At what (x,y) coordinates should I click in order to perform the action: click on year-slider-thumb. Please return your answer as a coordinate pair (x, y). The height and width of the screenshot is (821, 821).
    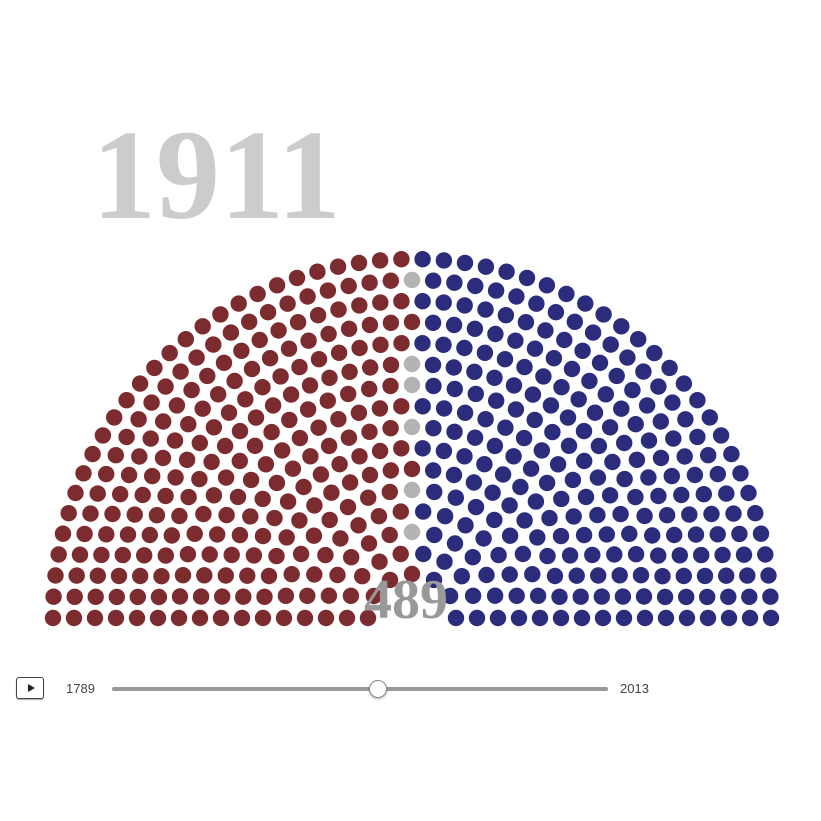
    Looking at the image, I should click on (377, 689).